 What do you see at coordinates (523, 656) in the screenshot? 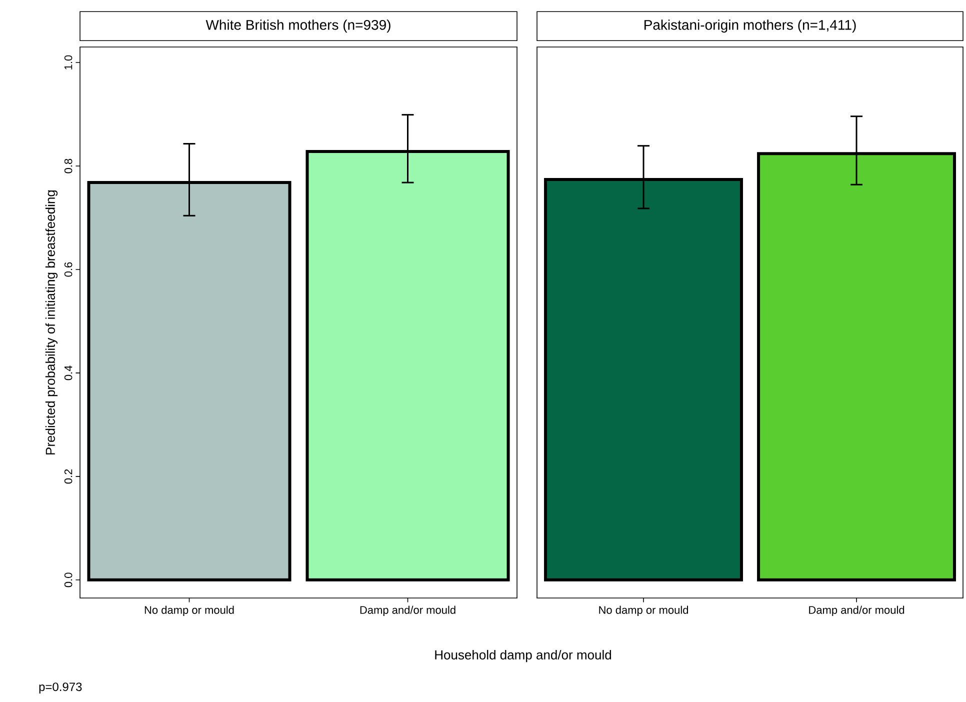
I see `x-axis-title: Household damp and/or mould` at bounding box center [523, 656].